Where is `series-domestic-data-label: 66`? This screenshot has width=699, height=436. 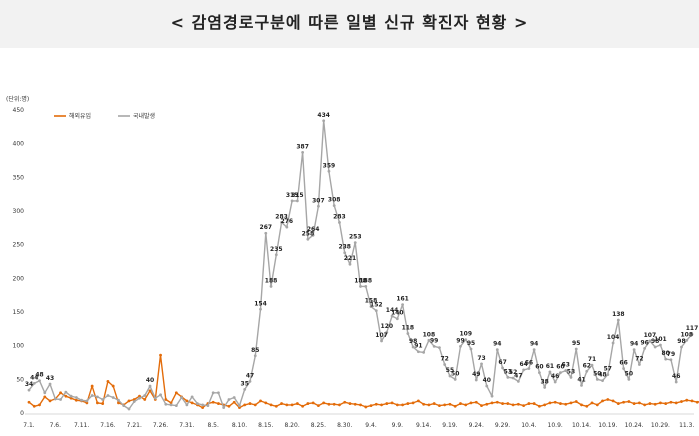 series-domestic-data-label: 66 is located at coordinates (623, 363).